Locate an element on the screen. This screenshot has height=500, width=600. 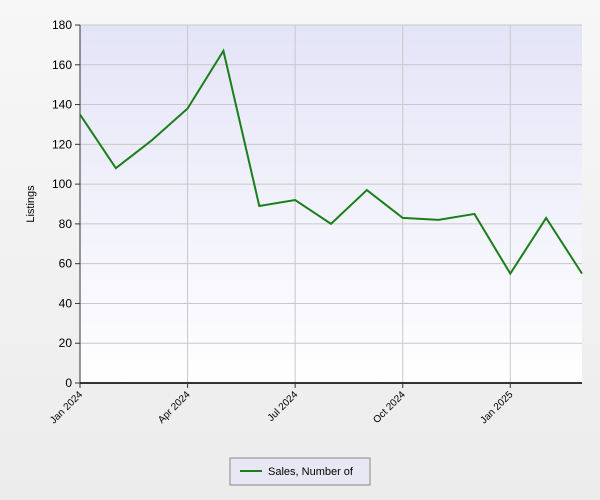
y-tick-label: 0 is located at coordinates (68, 383).